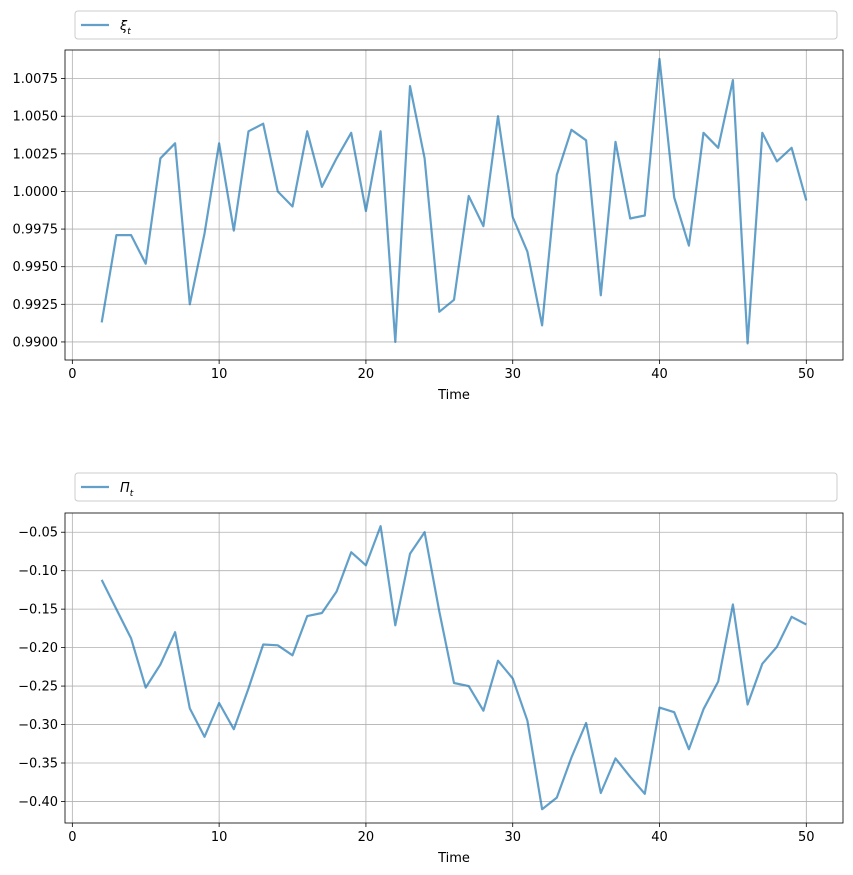 Image resolution: width=853 pixels, height=875 pixels. What do you see at coordinates (36, 305) in the screenshot?
I see `y-tick-label: 0.9925` at bounding box center [36, 305].